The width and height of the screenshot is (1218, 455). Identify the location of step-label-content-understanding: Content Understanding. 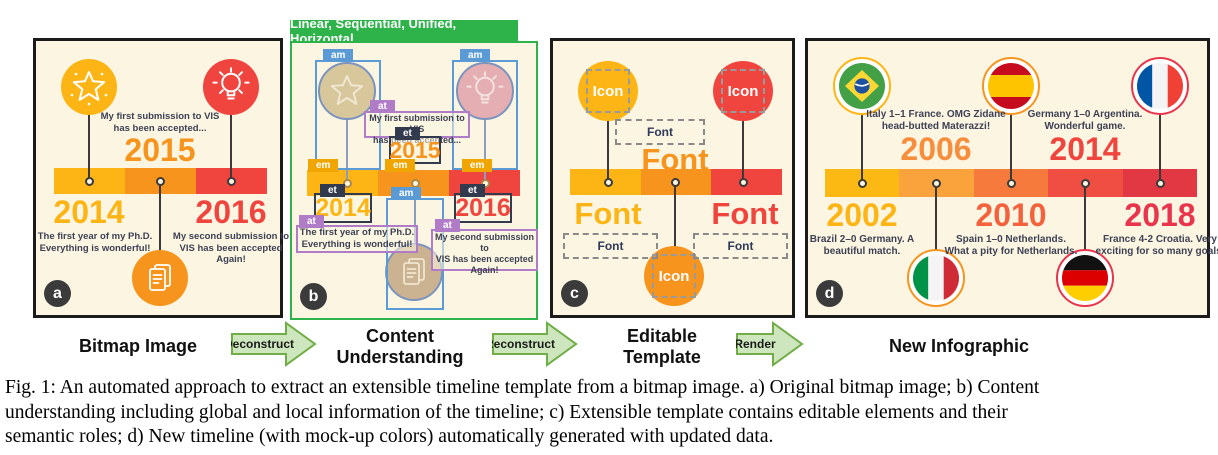
(400, 346).